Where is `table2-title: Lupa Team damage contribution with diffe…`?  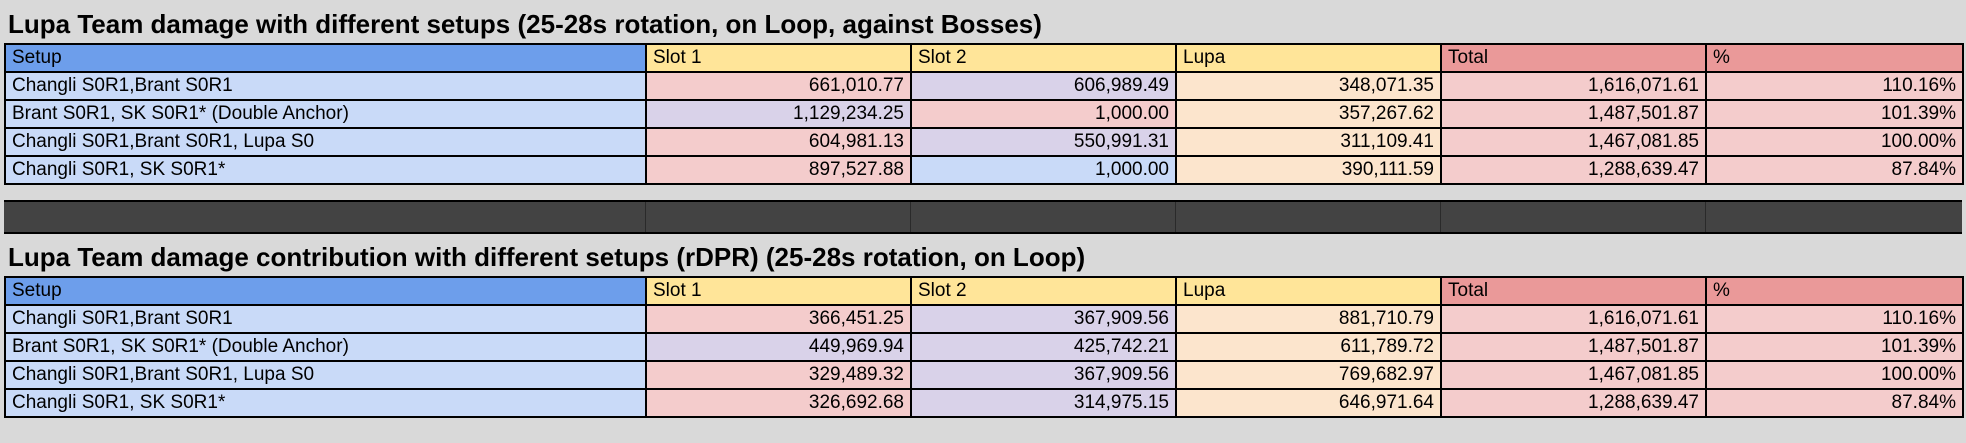
table2-title: Lupa Team damage contribution with diffe… is located at coordinates (547, 257).